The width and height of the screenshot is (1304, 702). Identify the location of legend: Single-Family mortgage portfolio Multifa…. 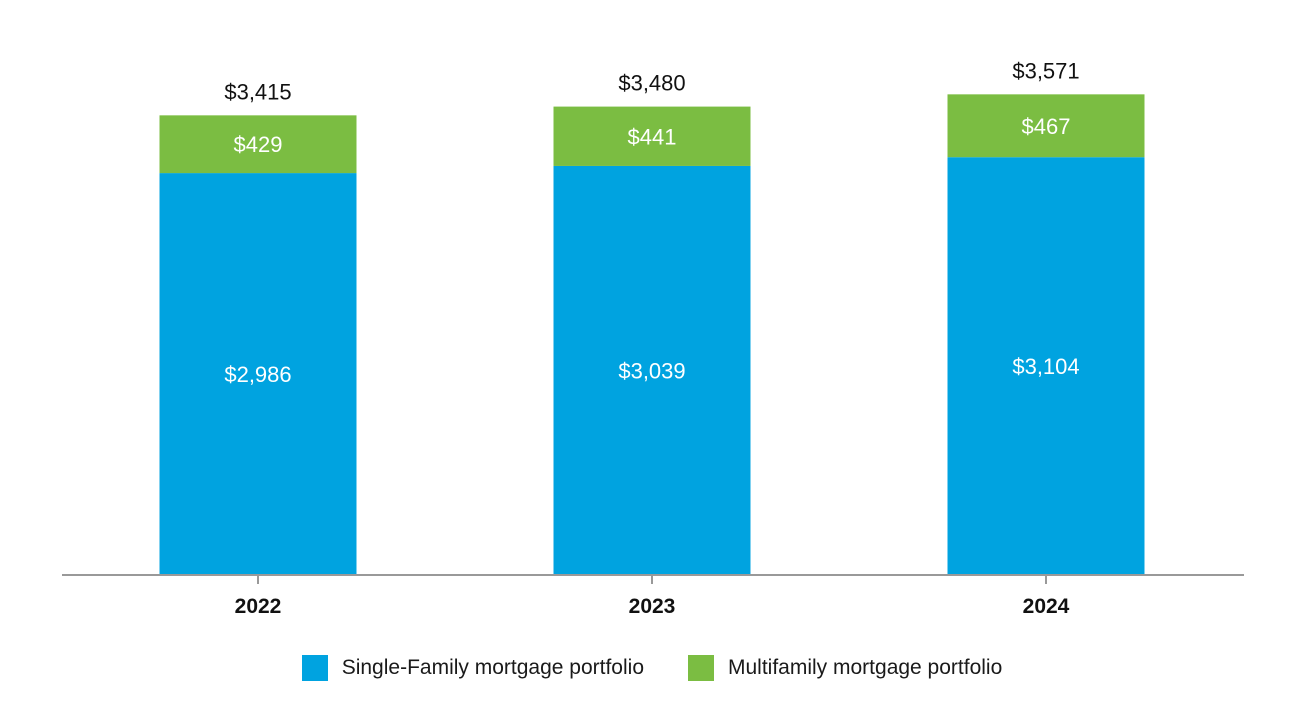
(652, 668).